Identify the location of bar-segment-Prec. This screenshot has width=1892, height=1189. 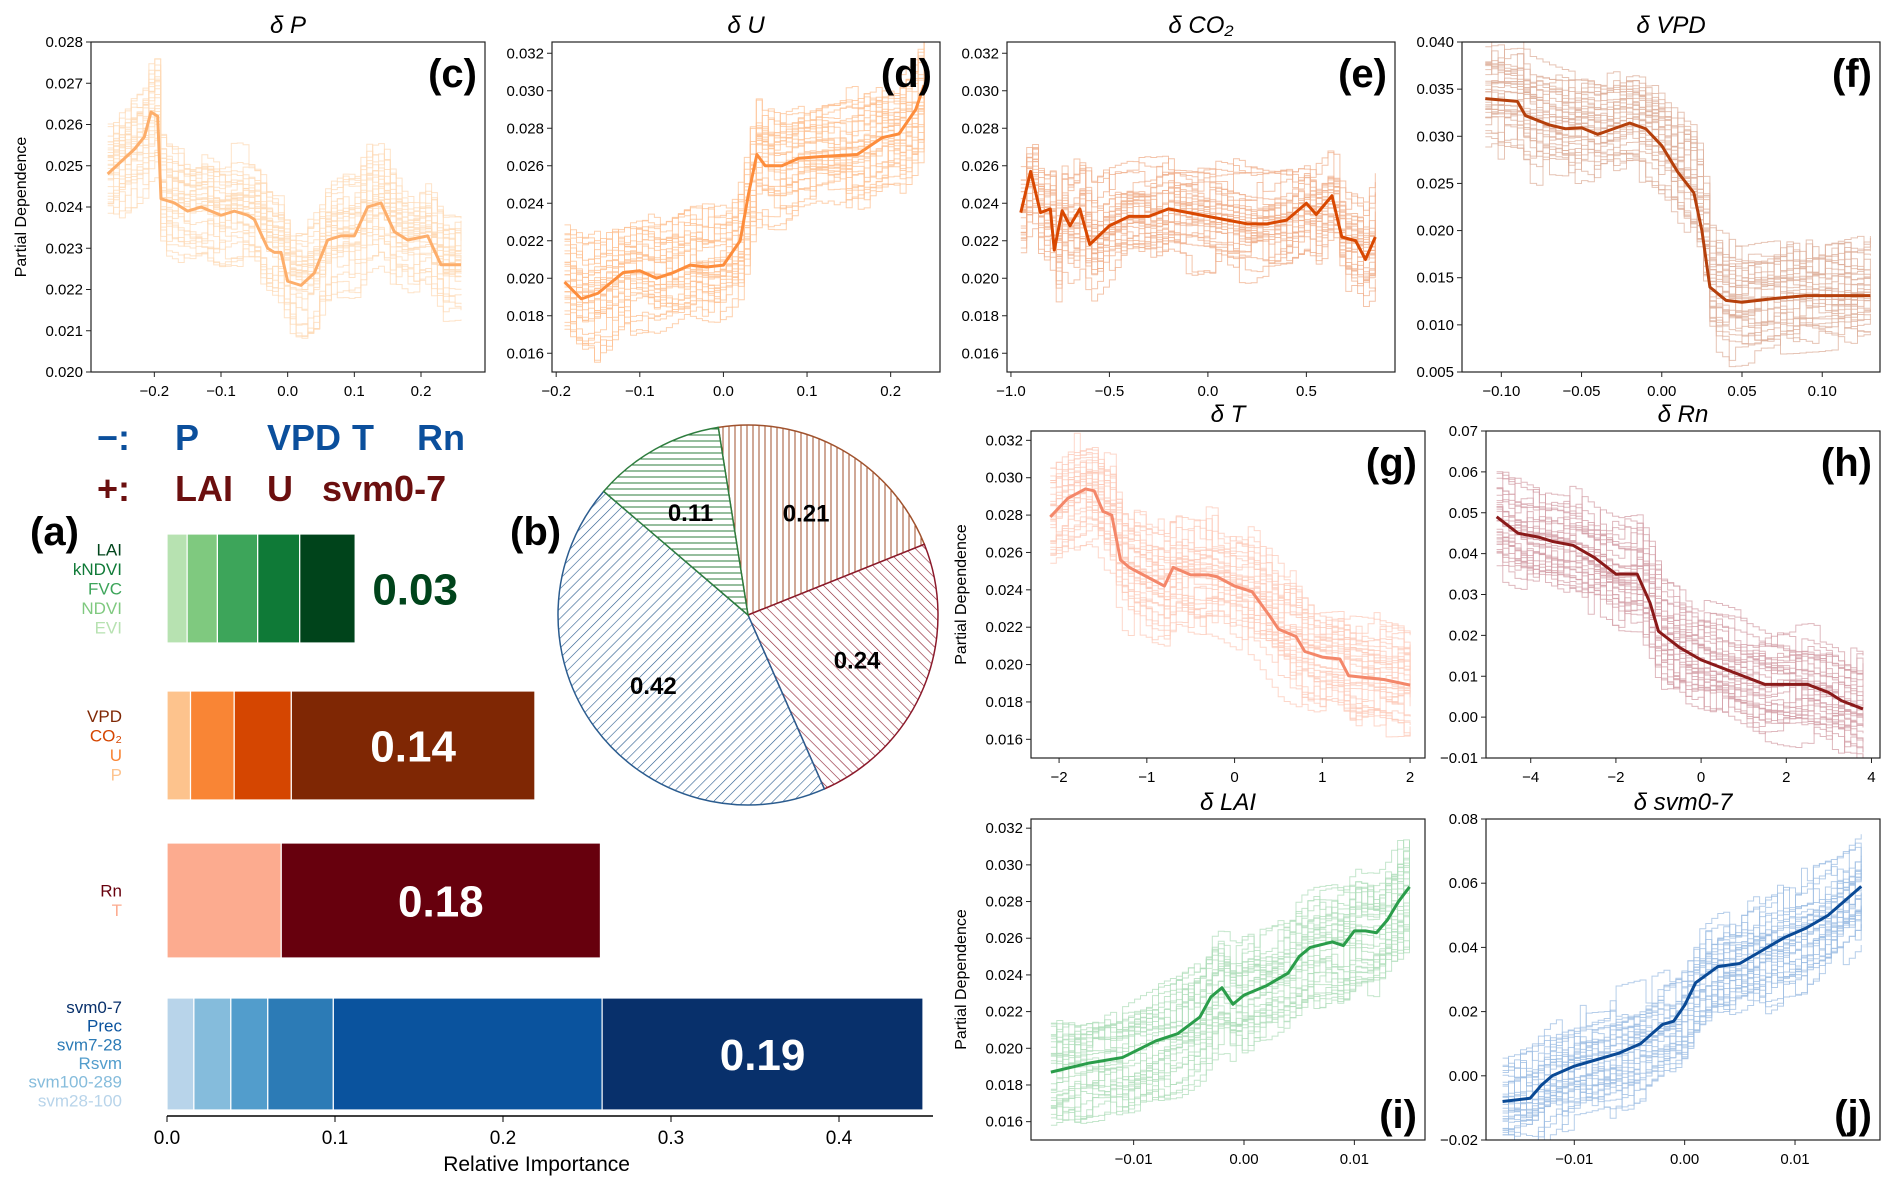
(467, 1054).